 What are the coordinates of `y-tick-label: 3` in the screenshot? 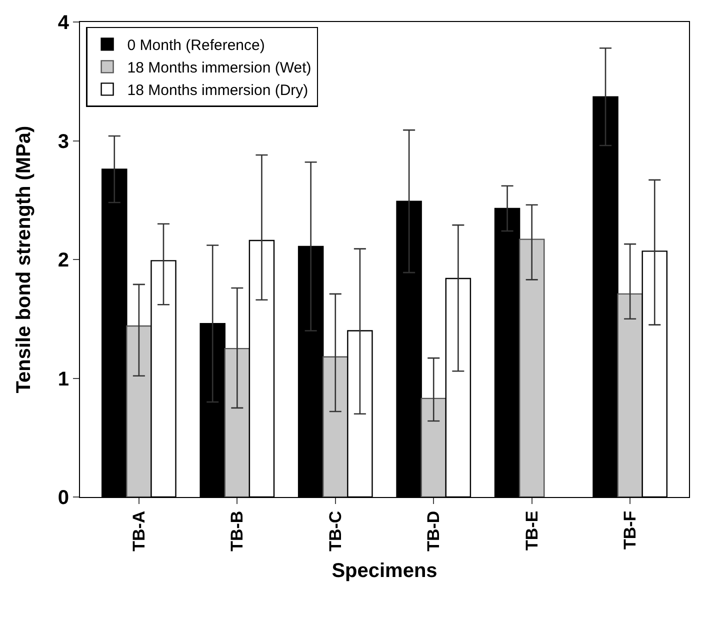 It's located at (63, 141).